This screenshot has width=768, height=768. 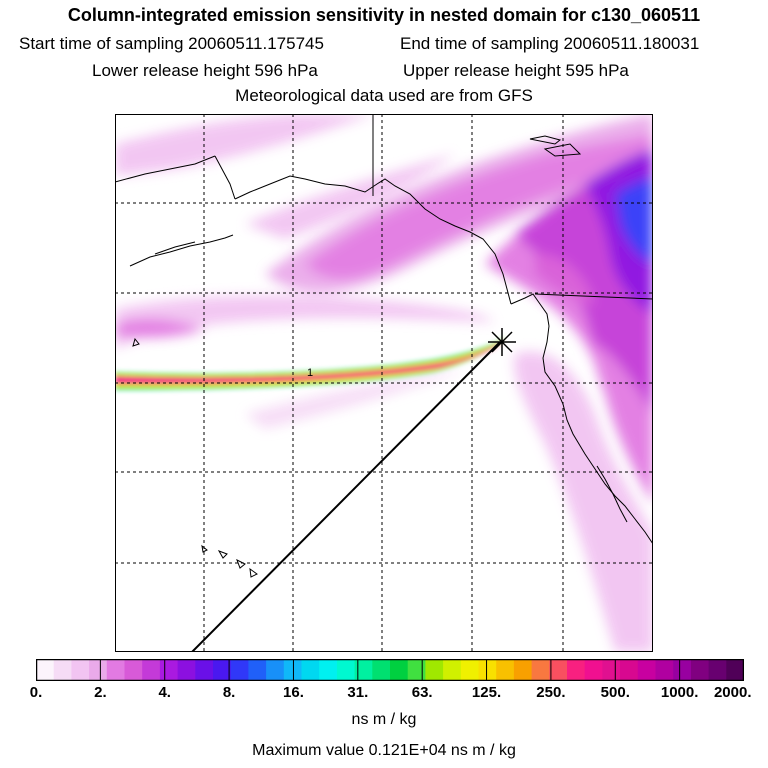 What do you see at coordinates (422, 692) in the screenshot?
I see `colorbar-tick-label: 63.` at bounding box center [422, 692].